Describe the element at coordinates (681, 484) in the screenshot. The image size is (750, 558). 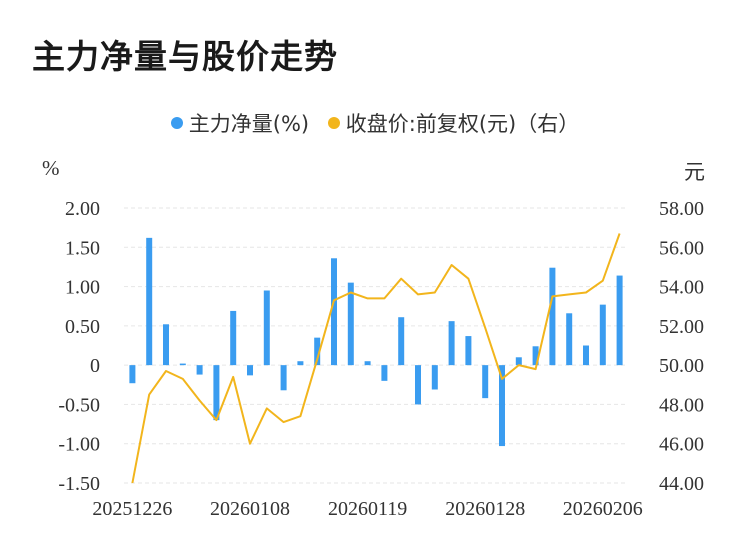
I see `right-tick-label: 44.00` at that location.